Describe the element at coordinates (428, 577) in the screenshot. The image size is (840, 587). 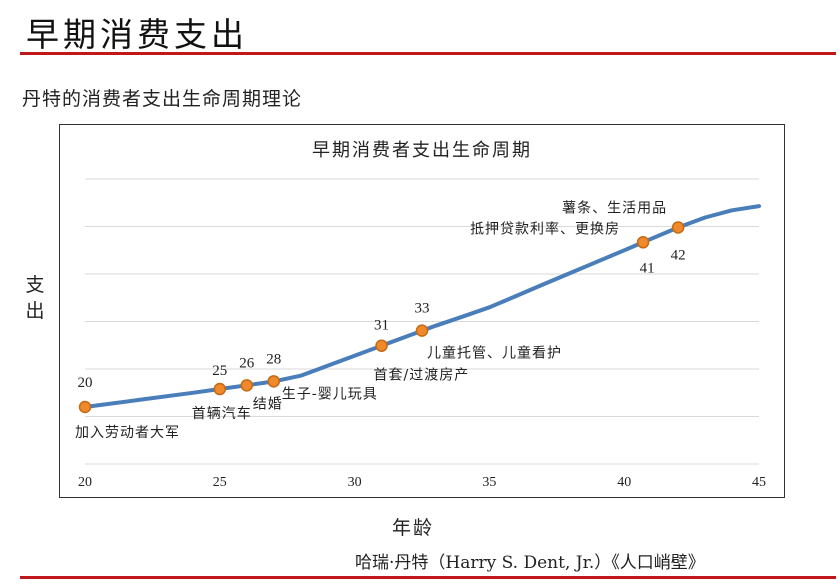
I see `bottom-divider` at that location.